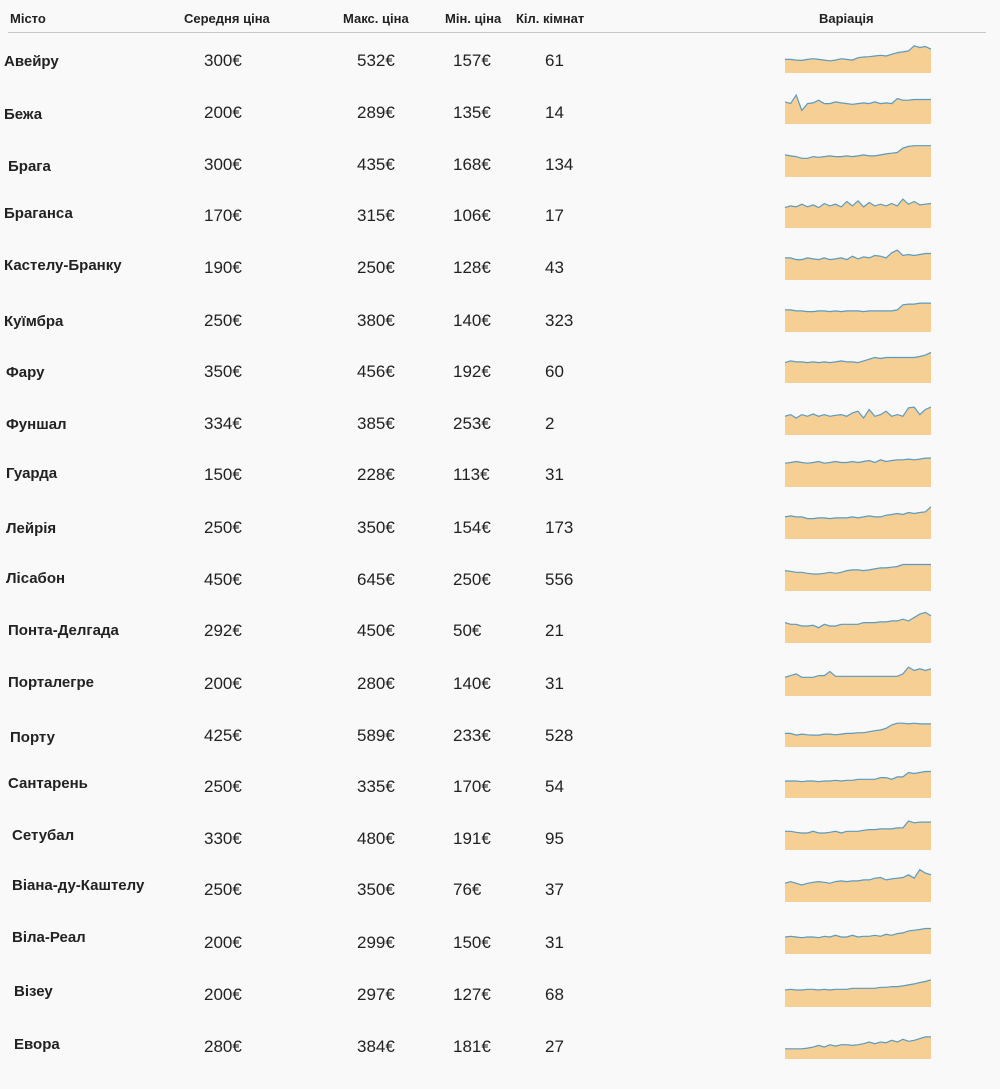 The height and width of the screenshot is (1089, 1000). What do you see at coordinates (472, 60) in the screenshot?
I see `min-price-cell: 157€` at bounding box center [472, 60].